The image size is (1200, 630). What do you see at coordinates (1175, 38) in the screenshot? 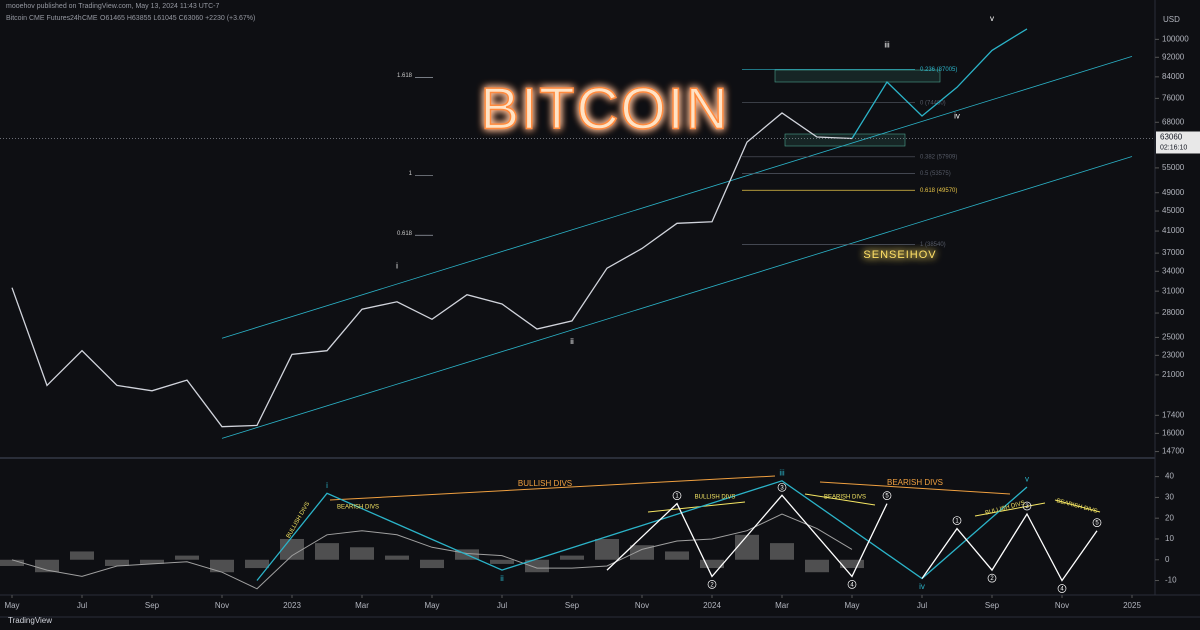
I see `y-tick-label: 100000` at bounding box center [1175, 38].